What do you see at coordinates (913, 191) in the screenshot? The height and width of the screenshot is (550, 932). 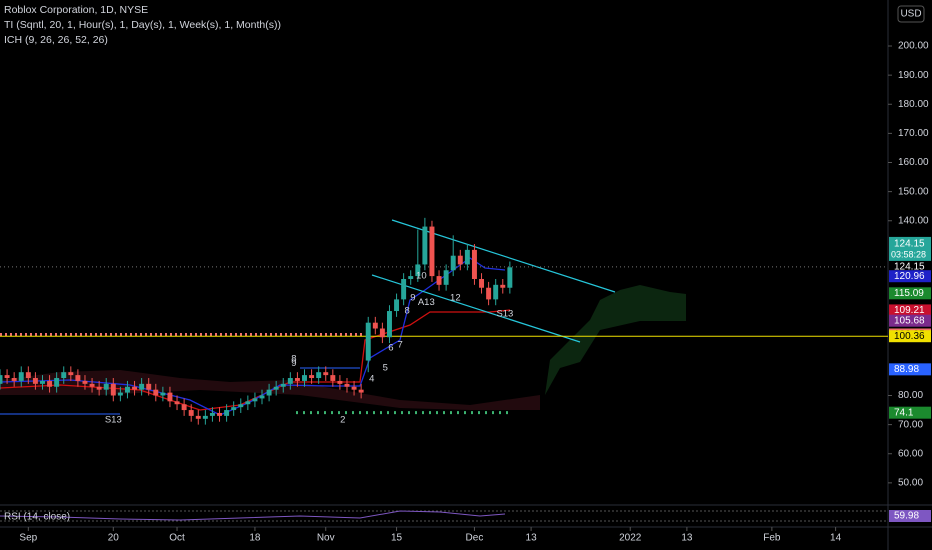 I see `y-tick-label: 150.00` at bounding box center [913, 191].